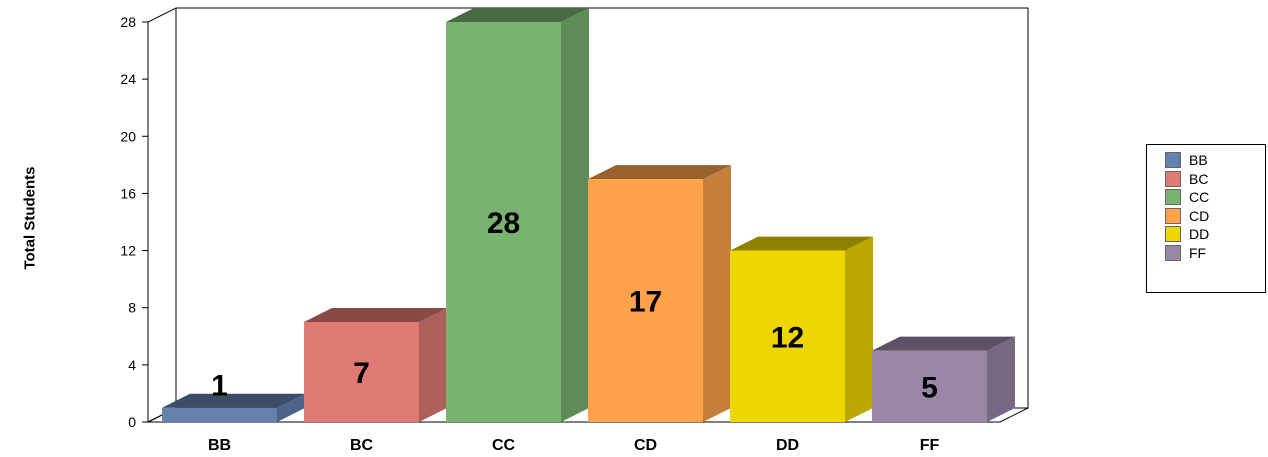 Image resolution: width=1268 pixels, height=457 pixels. What do you see at coordinates (930, 445) in the screenshot?
I see `x-tick-label: FF` at bounding box center [930, 445].